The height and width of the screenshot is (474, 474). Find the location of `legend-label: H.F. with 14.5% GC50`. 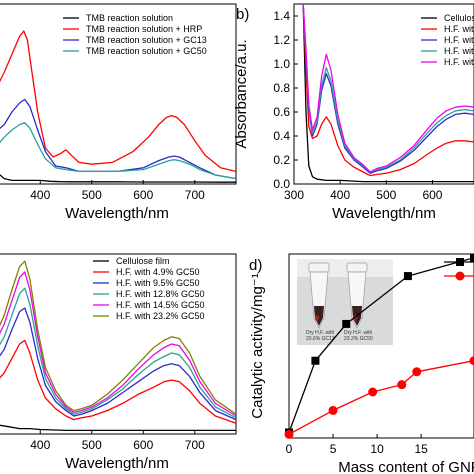

legend-label: H.F. with 14.5% GC50 is located at coordinates (160, 305).